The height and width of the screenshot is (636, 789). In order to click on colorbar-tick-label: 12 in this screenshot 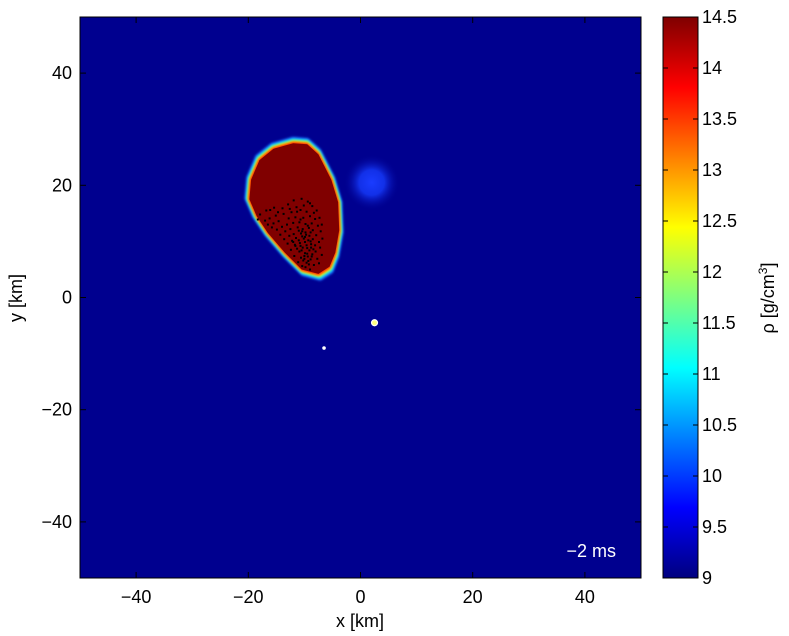, I will do `click(712, 272)`.